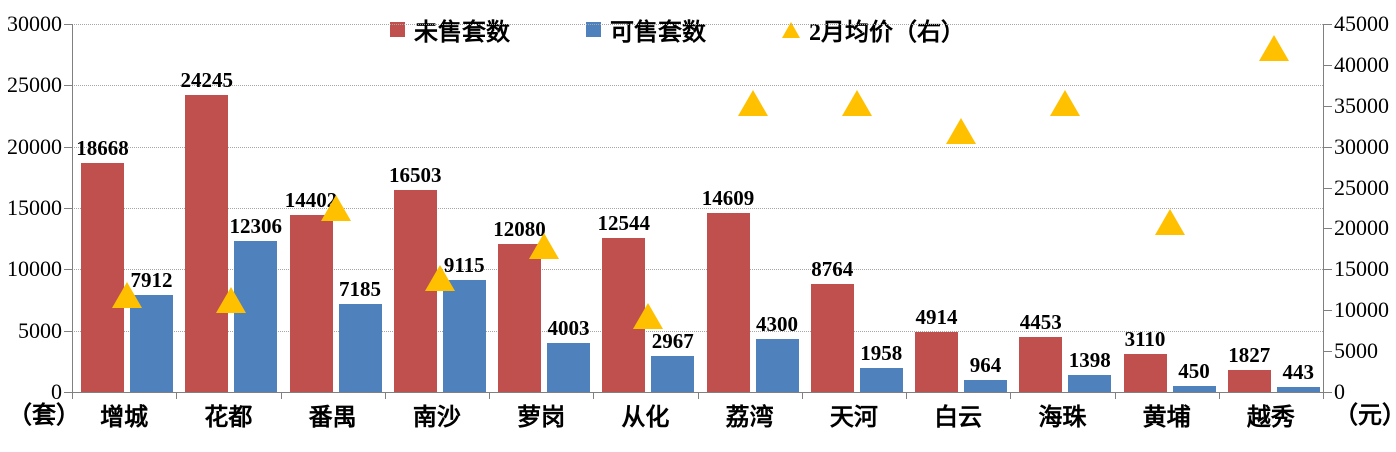  What do you see at coordinates (1339, 391) in the screenshot?
I see `right-axis-tick-label: 0` at bounding box center [1339, 391].